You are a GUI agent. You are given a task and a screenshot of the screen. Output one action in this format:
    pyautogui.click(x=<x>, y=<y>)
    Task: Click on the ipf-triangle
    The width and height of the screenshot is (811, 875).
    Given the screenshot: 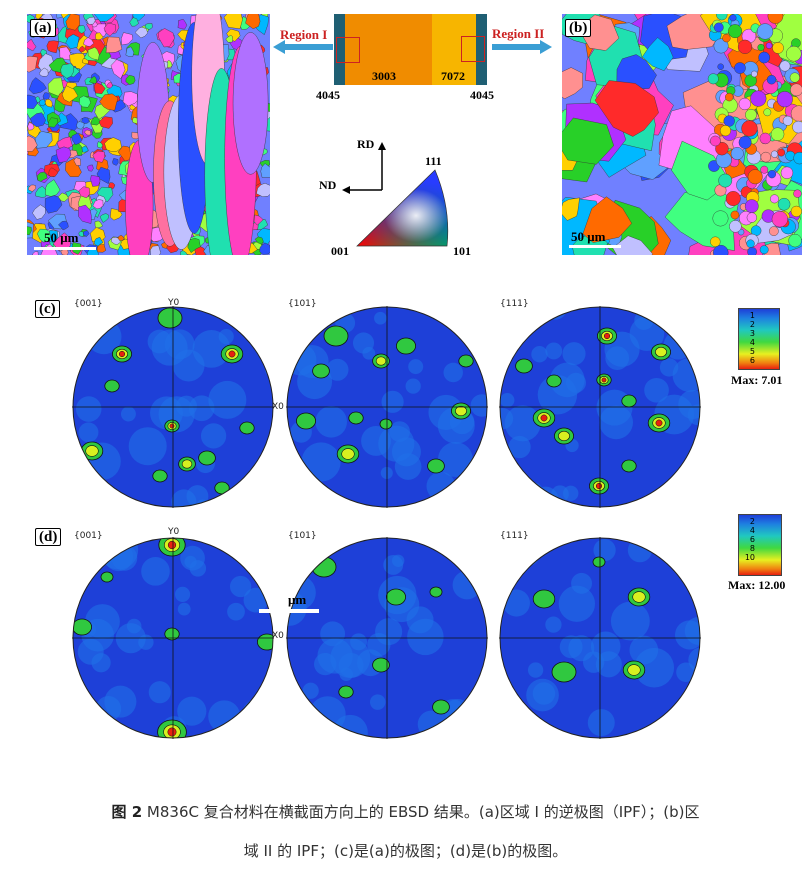 What is the action you would take?
    pyautogui.click(x=402, y=208)
    